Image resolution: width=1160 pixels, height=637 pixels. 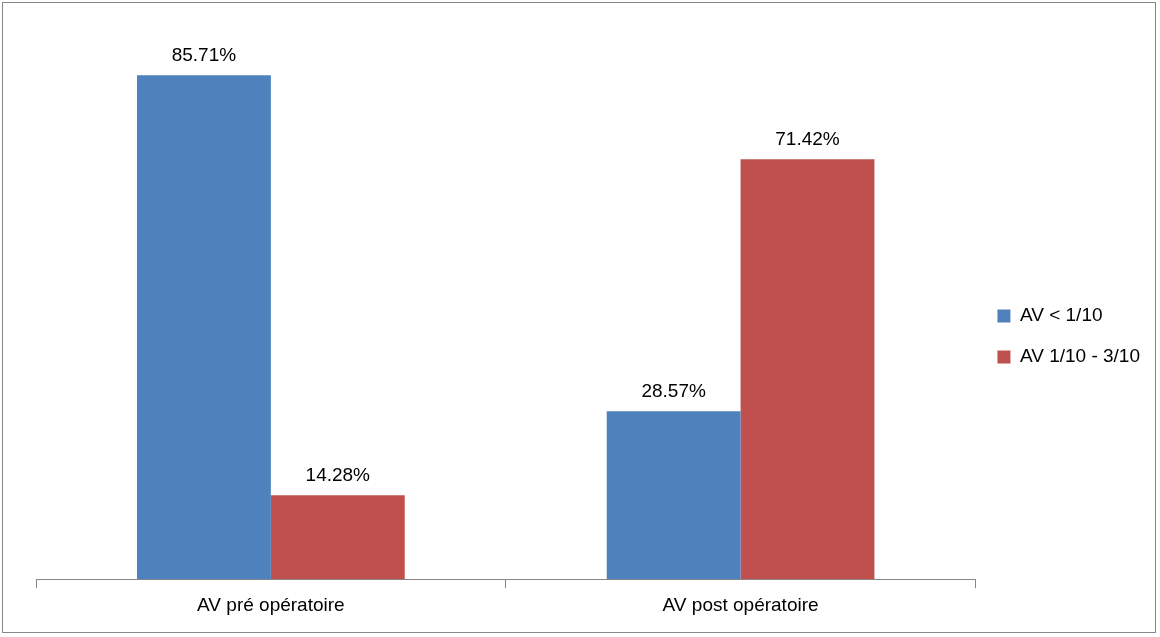 What do you see at coordinates (271, 604) in the screenshot?
I see `x-tick-label: AV pré opératoire` at bounding box center [271, 604].